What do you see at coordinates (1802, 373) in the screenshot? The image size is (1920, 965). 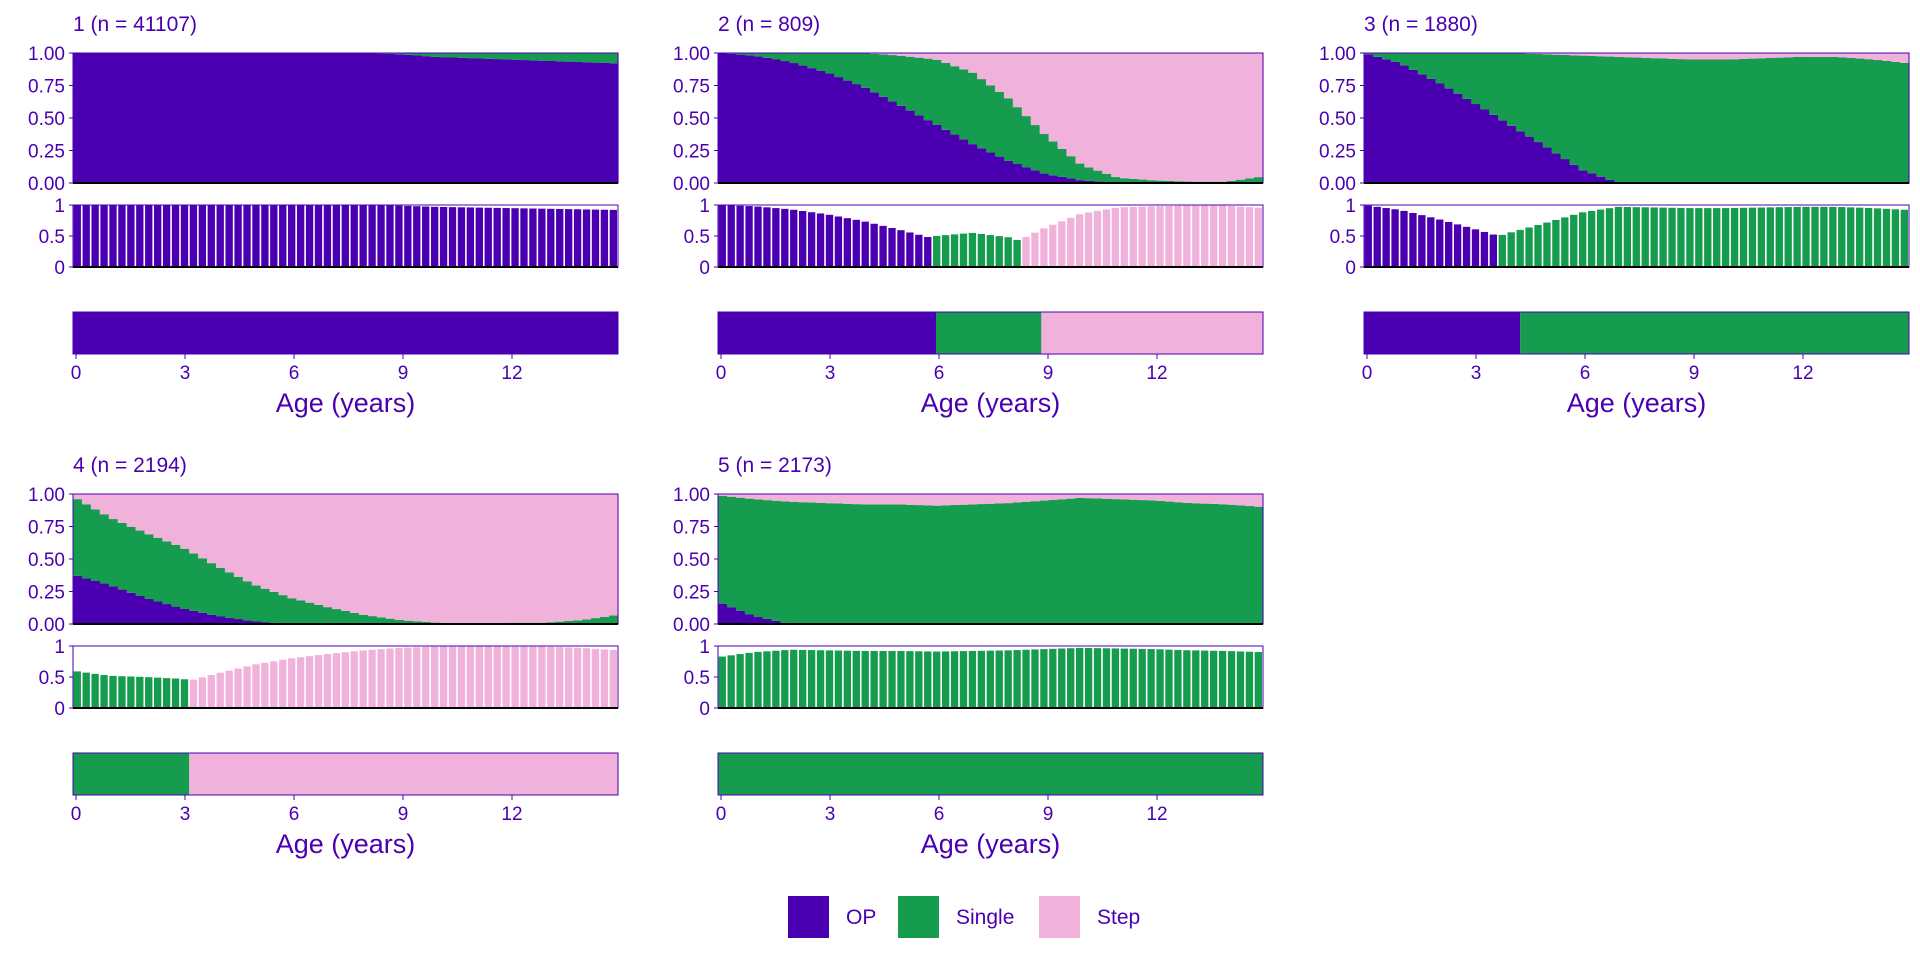 I see `x-tick-label: 12` at bounding box center [1802, 373].